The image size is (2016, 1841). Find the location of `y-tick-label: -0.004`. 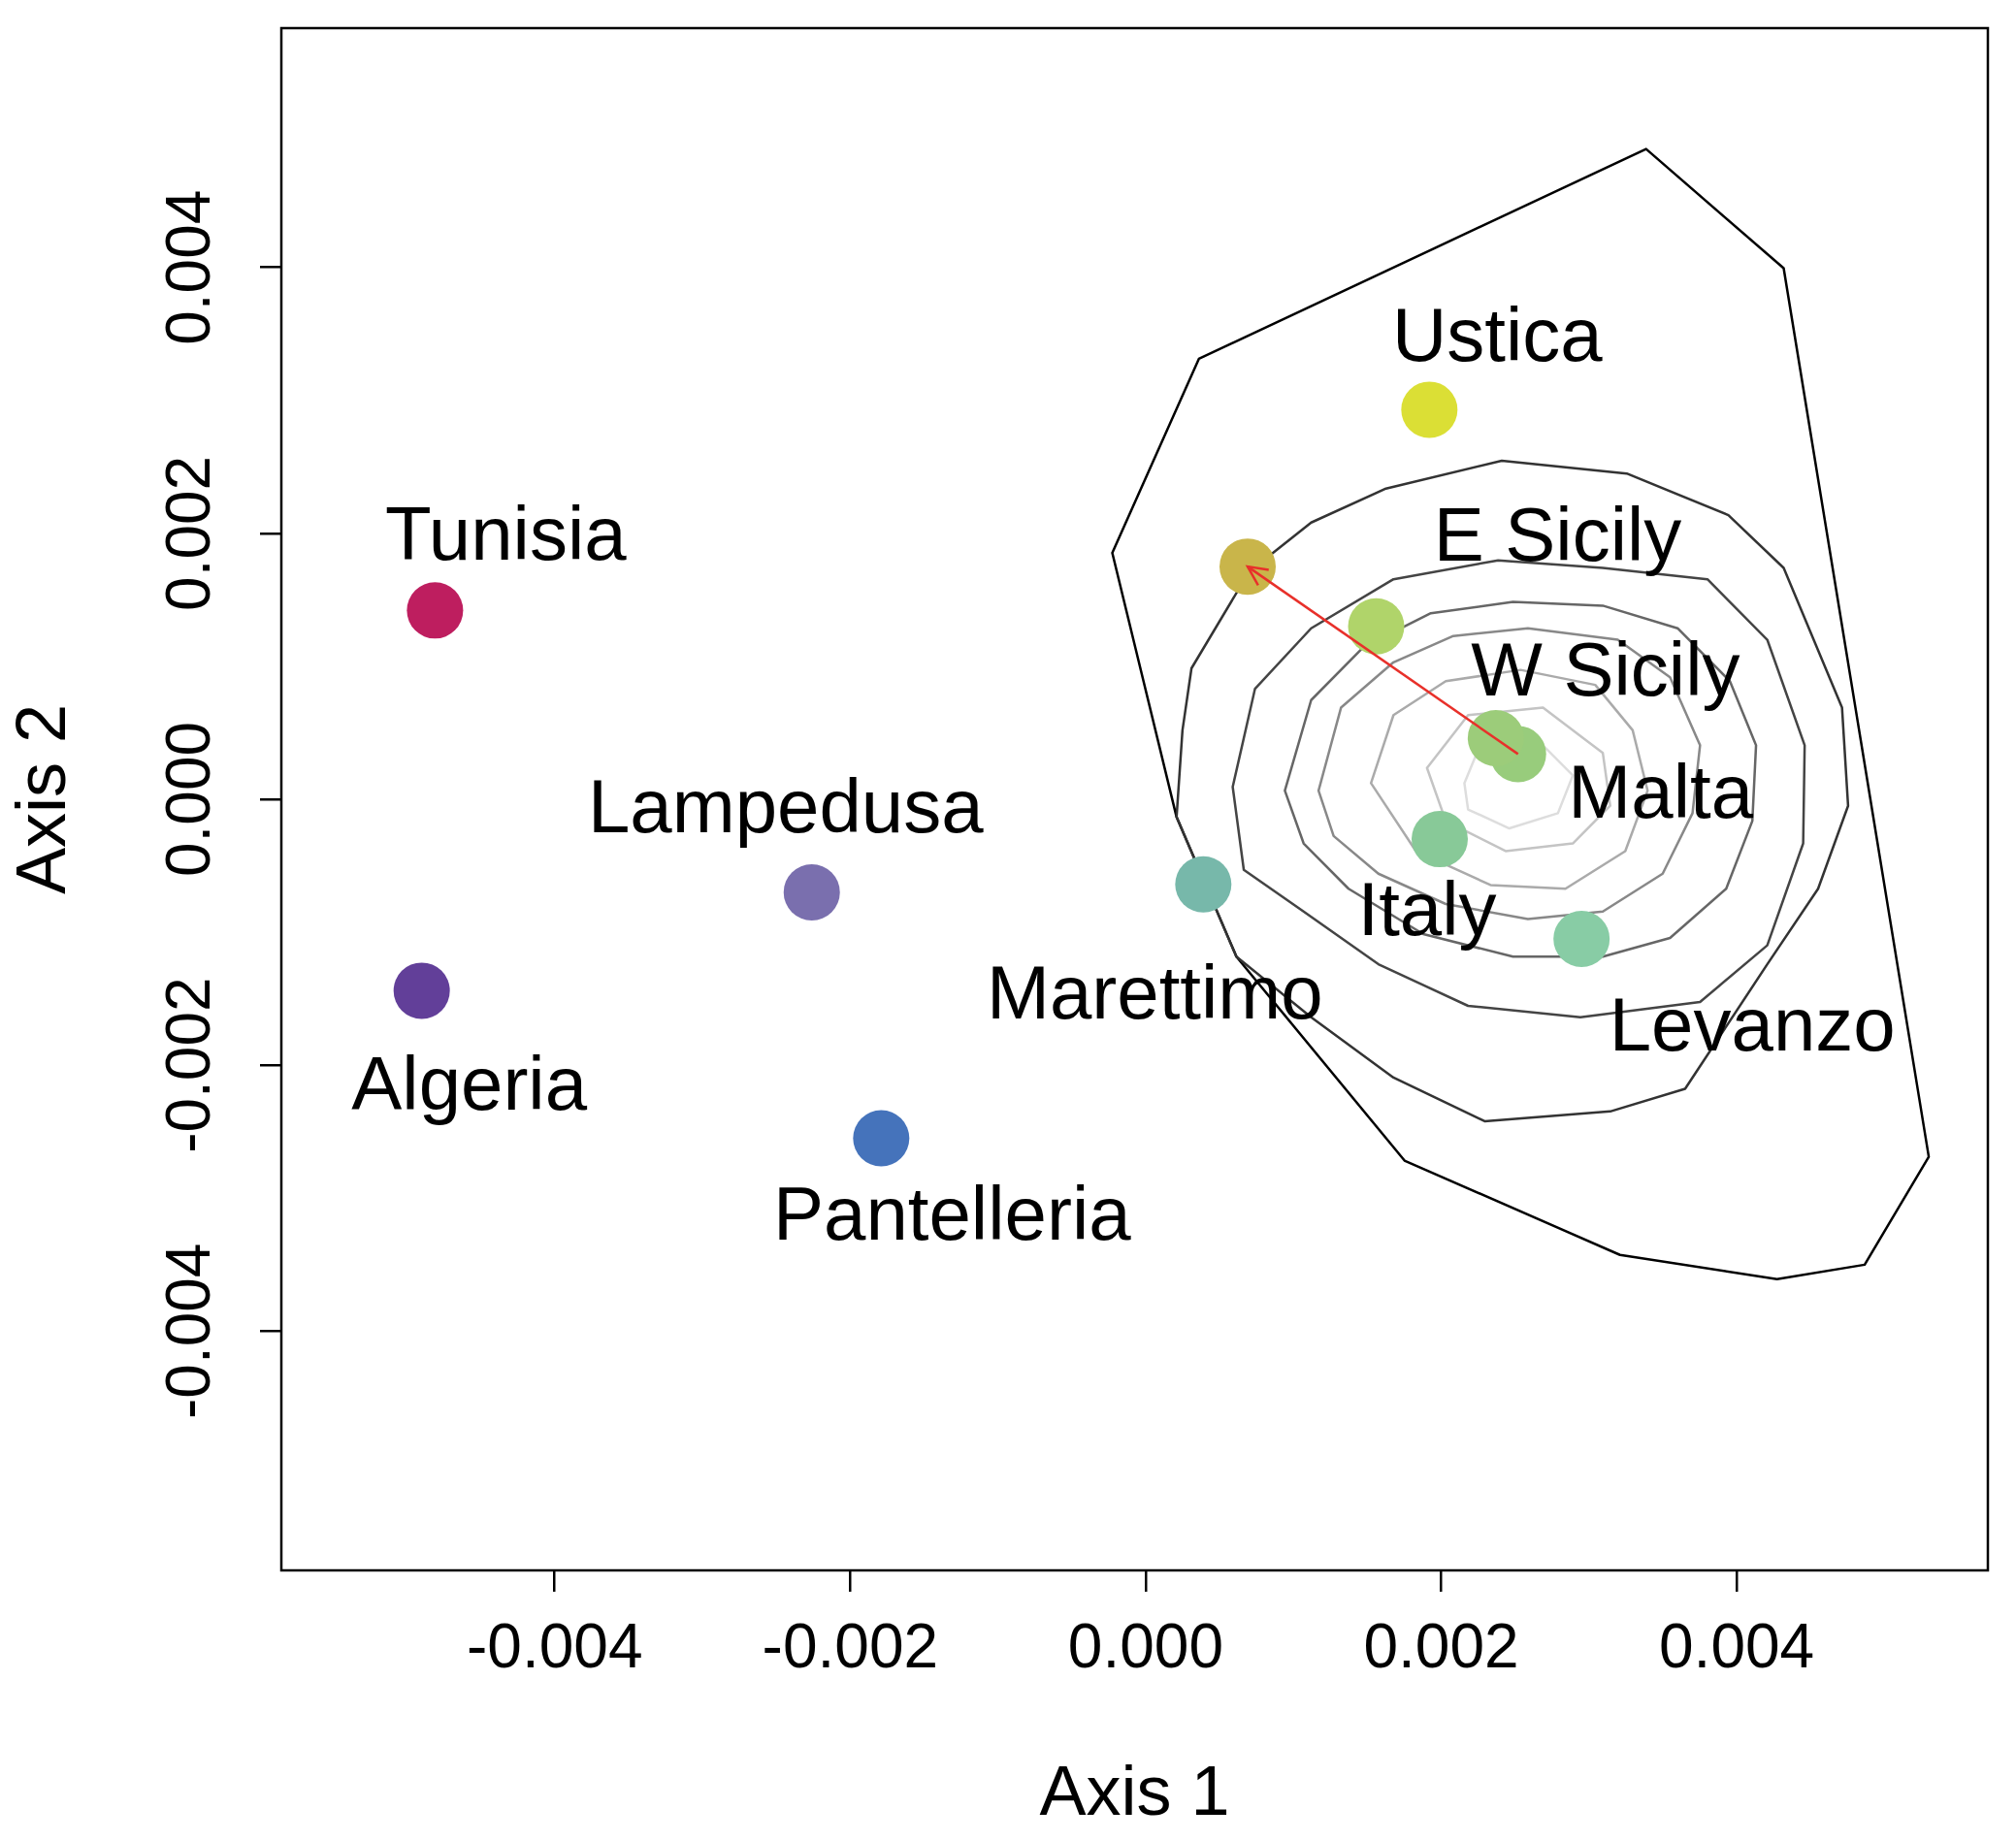

y-tick-label: -0.004 is located at coordinates (187, 1331).